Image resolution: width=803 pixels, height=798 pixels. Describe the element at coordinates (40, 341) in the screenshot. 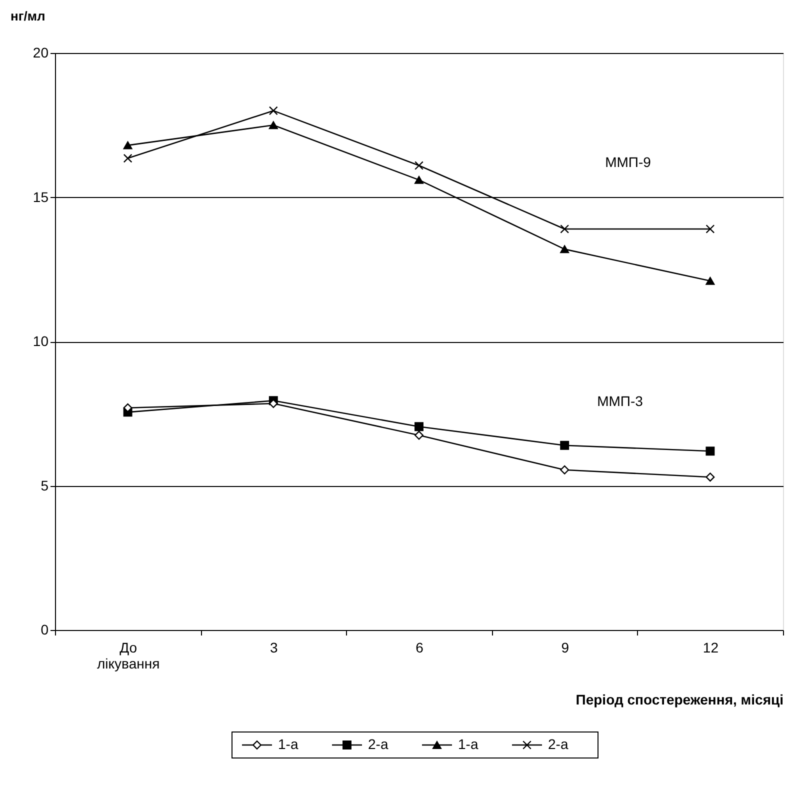

I see `y-tick-label: 10` at that location.